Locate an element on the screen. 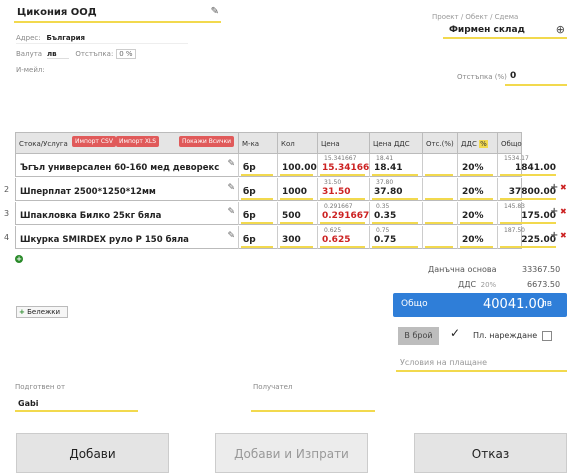 The width and height of the screenshot is (587, 473). add-circle-icon: ⊕ is located at coordinates (560, 29).